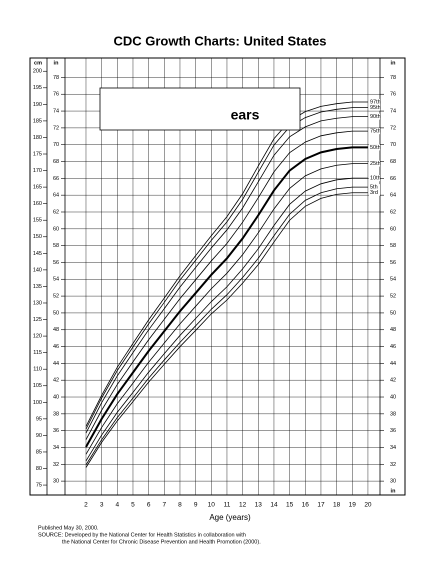 The height and width of the screenshot is (574, 440). I want to click on legend-label: 3rd, so click(374, 193).